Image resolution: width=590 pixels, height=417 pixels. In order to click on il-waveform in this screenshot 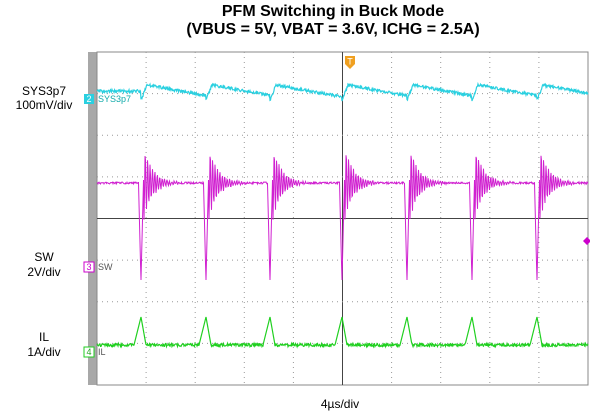, I will do `click(342, 332)`.